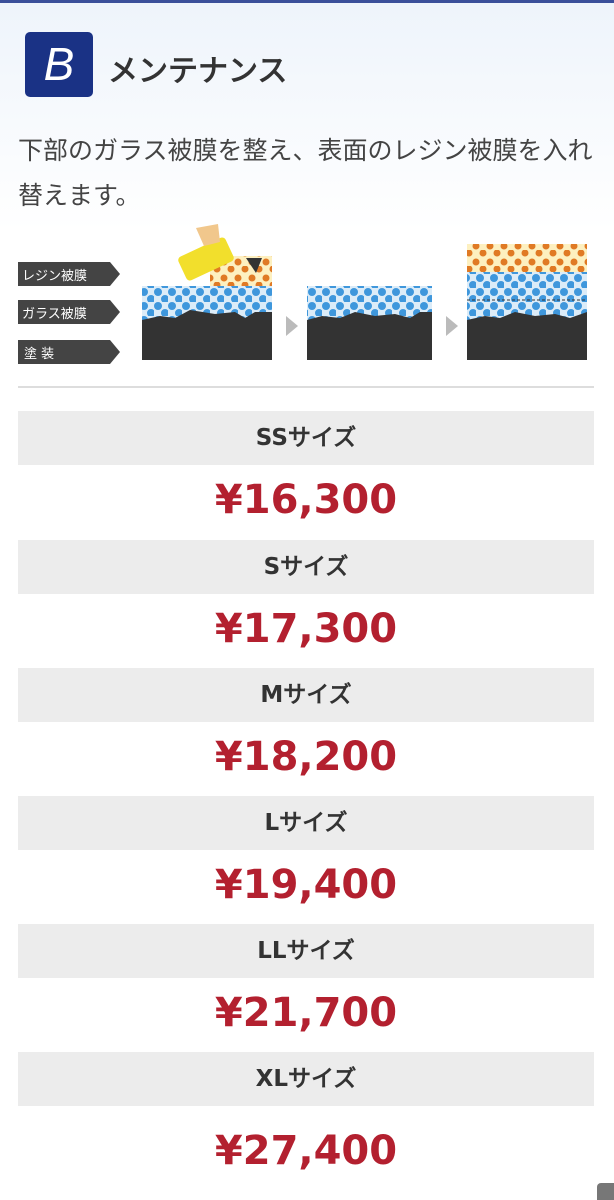 The width and height of the screenshot is (614, 1200). Describe the element at coordinates (54, 314) in the screenshot. I see `svg-text: ガラス被膜` at that location.